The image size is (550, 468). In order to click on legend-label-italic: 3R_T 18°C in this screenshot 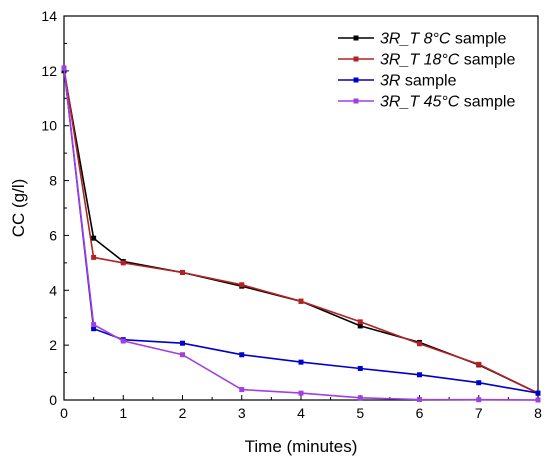, I will do `click(420, 60)`.